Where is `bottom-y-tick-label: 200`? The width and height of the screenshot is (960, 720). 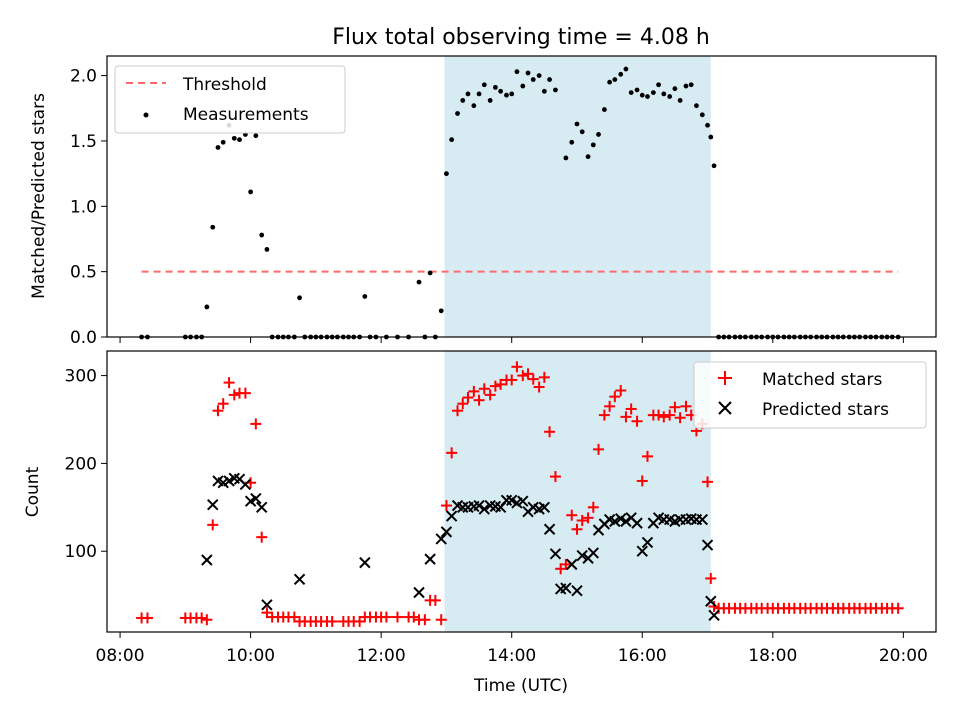 bottom-y-tick-label: 200 is located at coordinates (81, 464).